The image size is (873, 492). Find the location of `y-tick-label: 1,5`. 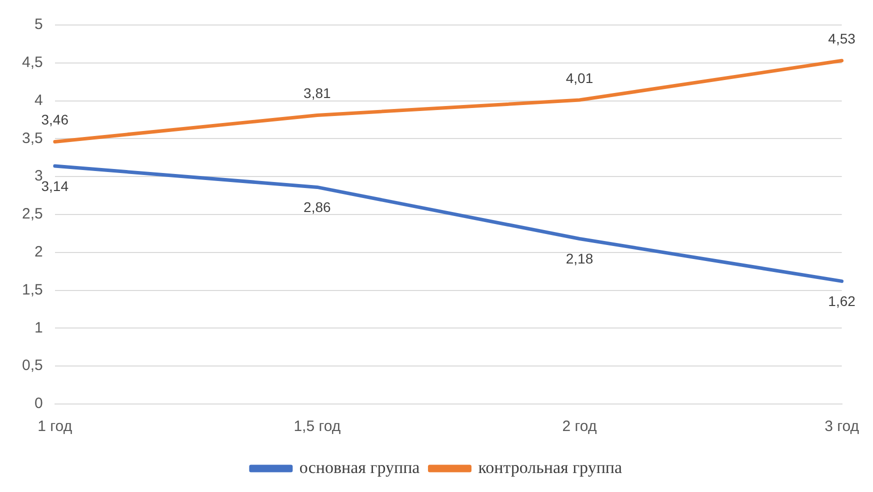

y-tick-label: 1,5 is located at coordinates (32, 289).